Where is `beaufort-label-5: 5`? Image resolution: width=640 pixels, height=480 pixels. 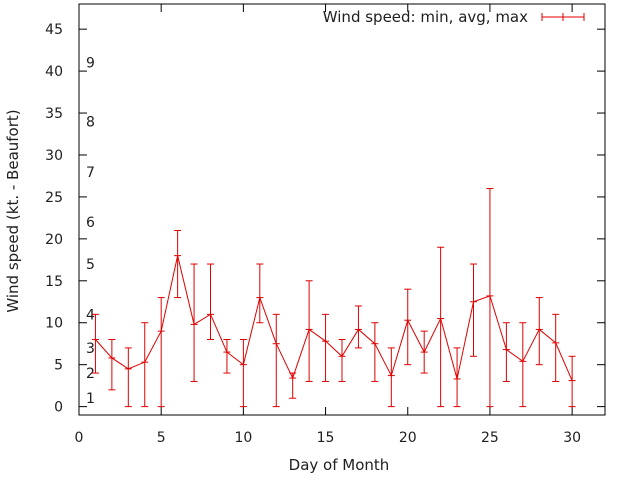 beaufort-label-5: 5 is located at coordinates (90, 265).